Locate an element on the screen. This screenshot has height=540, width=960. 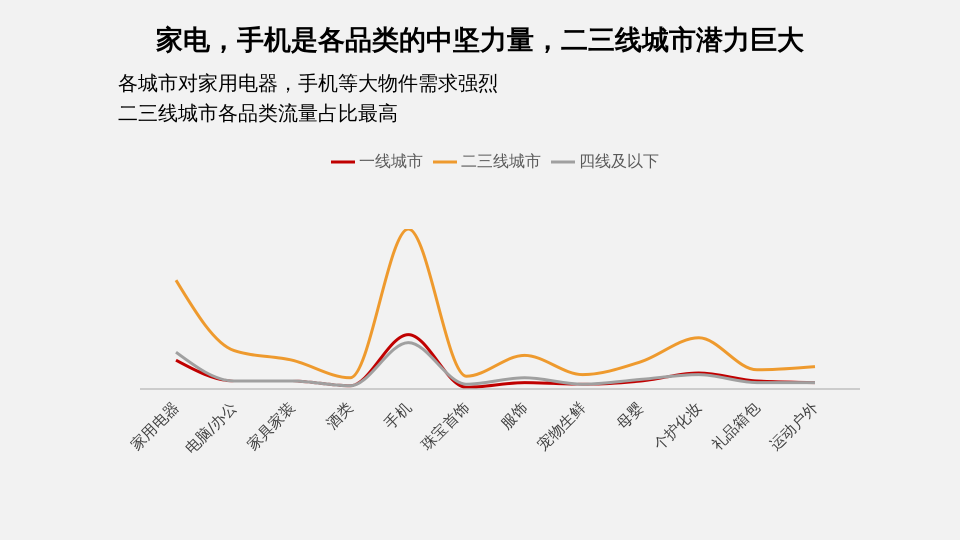
x-tick-label: 电脑/办公 is located at coordinates (211, 428).